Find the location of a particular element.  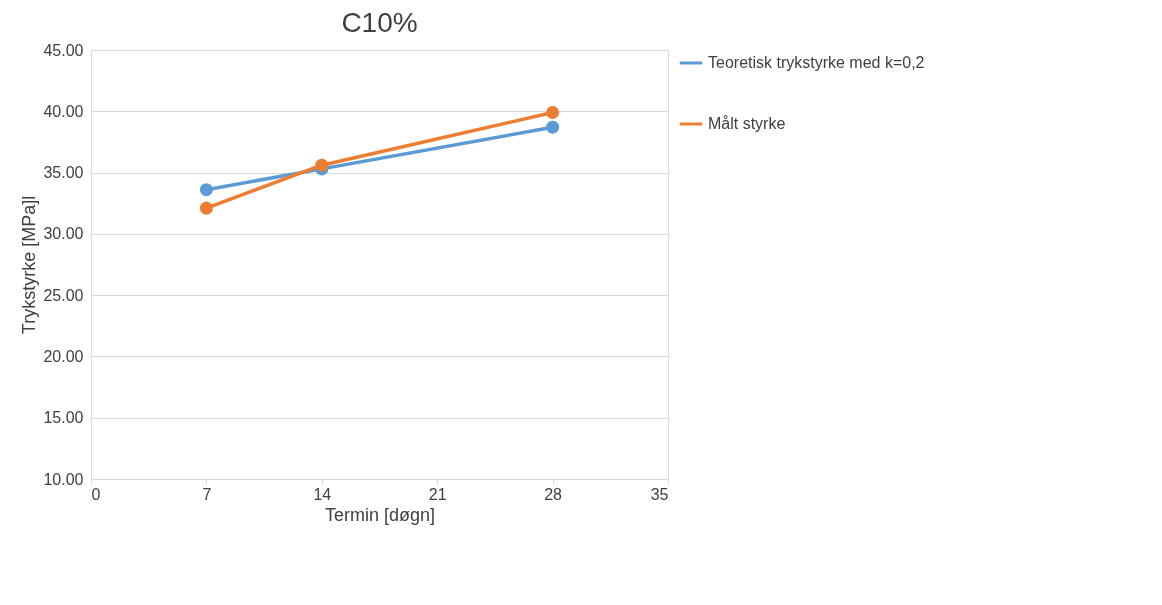

x-tick-label: 7 is located at coordinates (207, 494).